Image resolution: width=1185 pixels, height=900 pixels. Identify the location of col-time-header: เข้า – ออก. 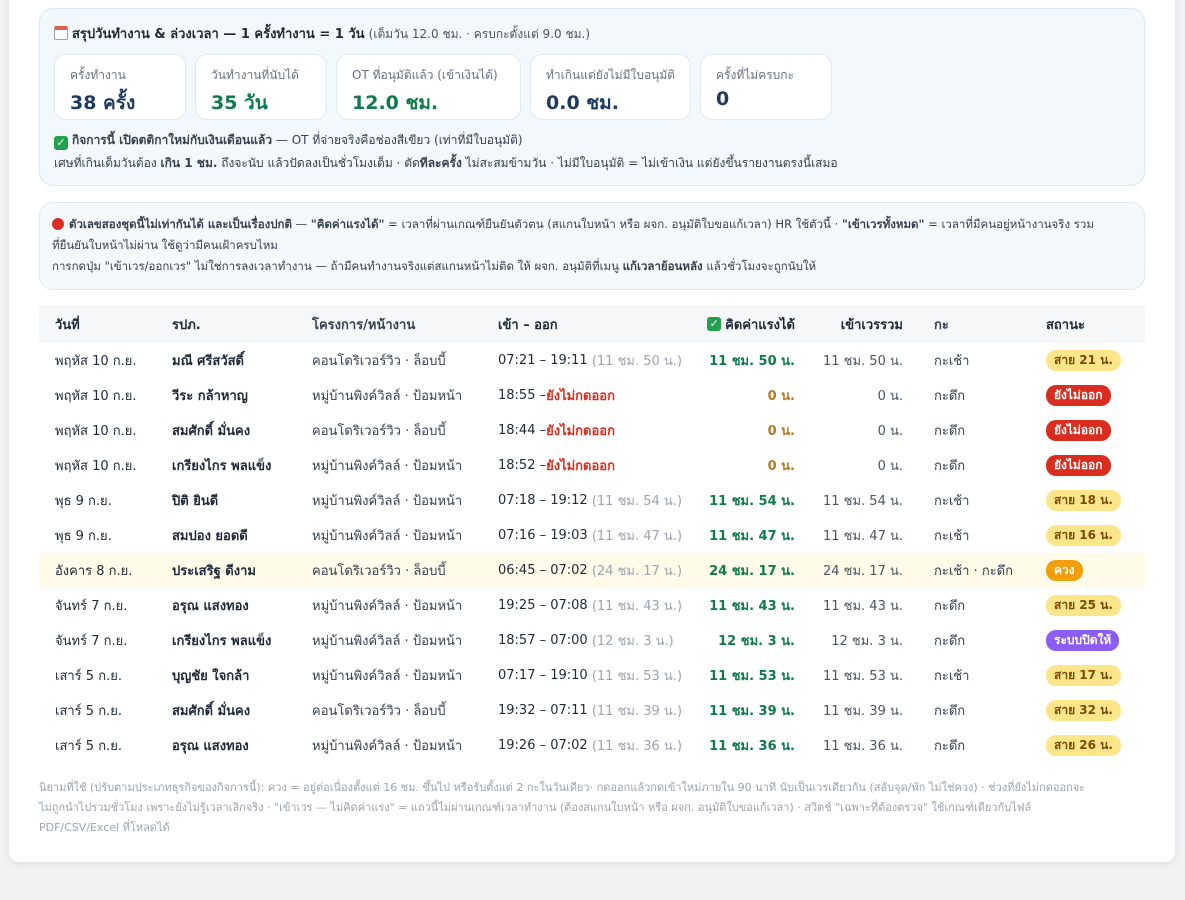
(528, 325).